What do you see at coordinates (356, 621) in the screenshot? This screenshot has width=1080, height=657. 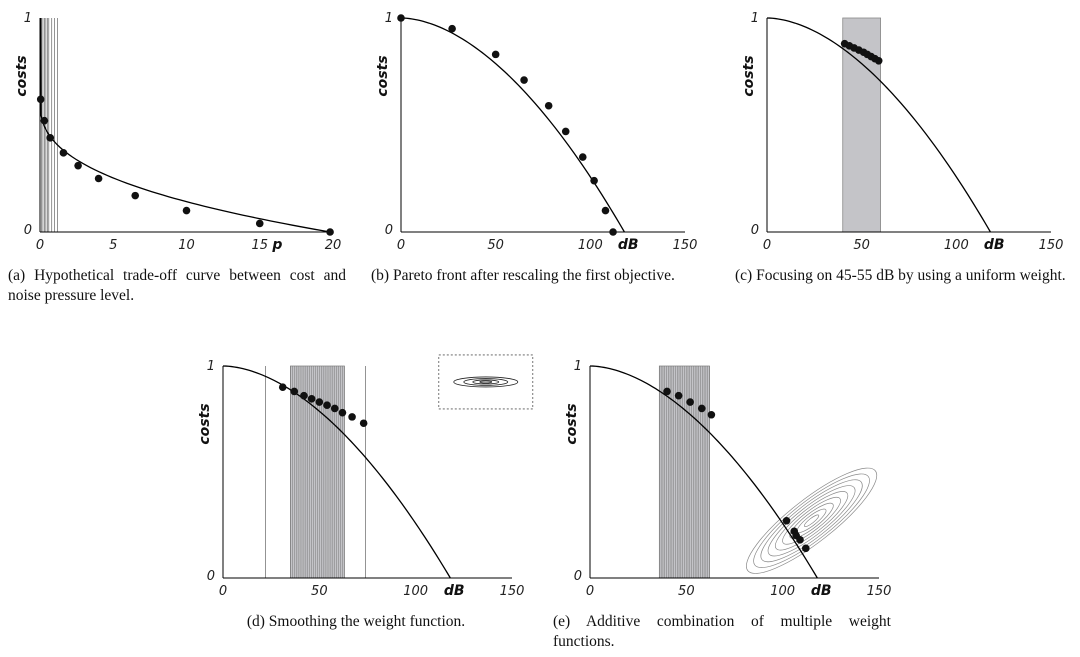 I see `caption-d: (d) Smoothing the weight function.` at bounding box center [356, 621].